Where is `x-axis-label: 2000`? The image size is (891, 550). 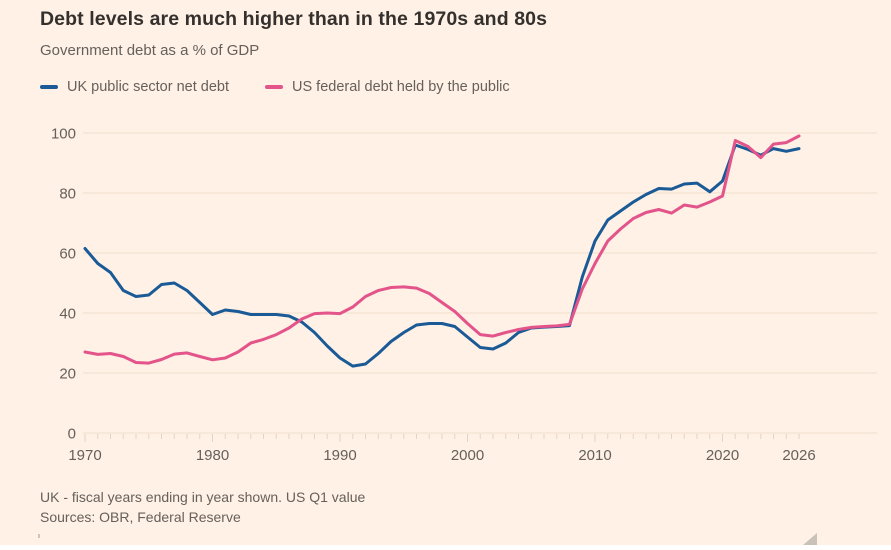
x-axis-label: 2000 is located at coordinates (467, 455).